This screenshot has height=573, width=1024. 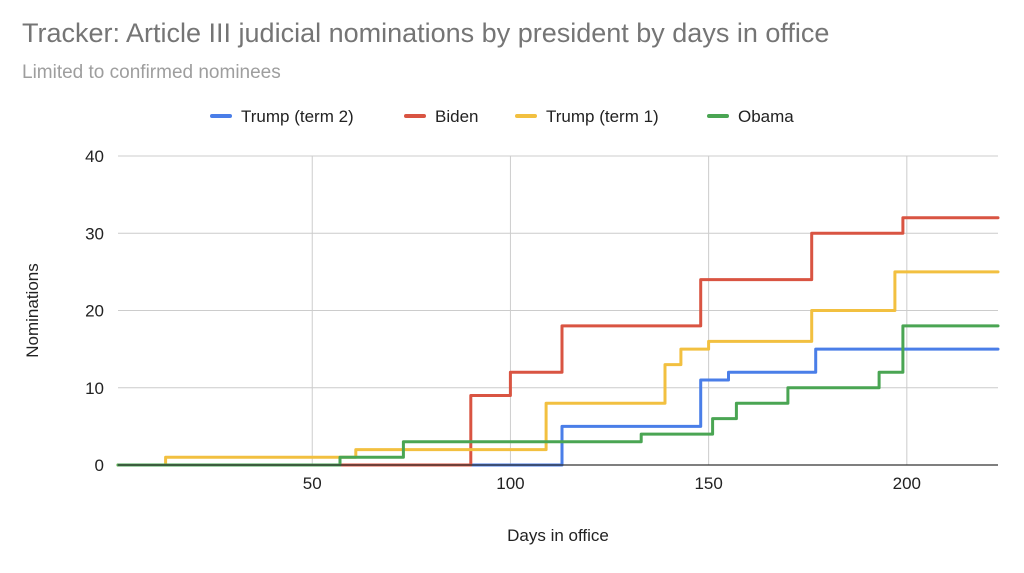 I want to click on y-tick-labels: 0 10 20 30 40, so click(x=94, y=311).